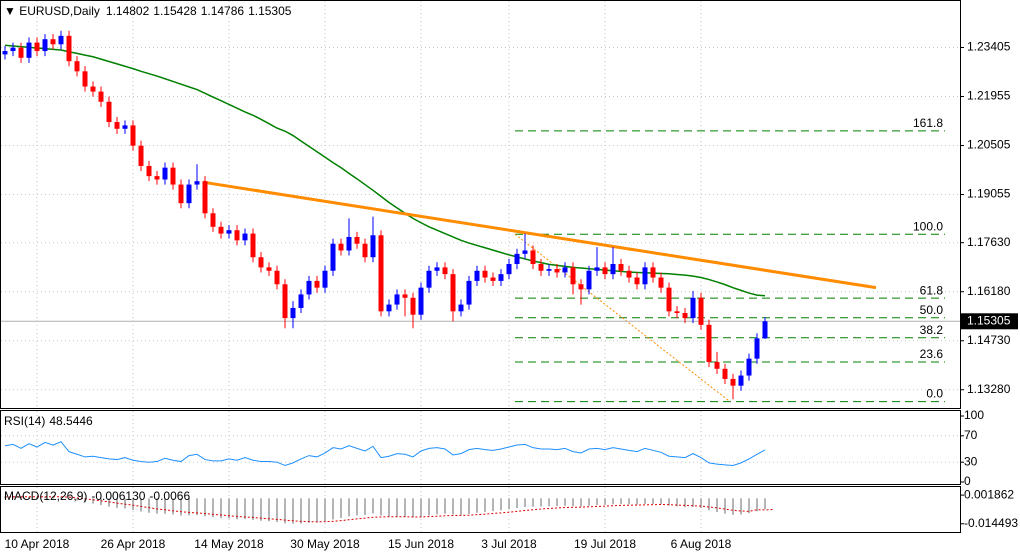 The image size is (1020, 556). Describe the element at coordinates (59, 11) in the screenshot. I see `symbol: EURUSD,Daily` at that location.